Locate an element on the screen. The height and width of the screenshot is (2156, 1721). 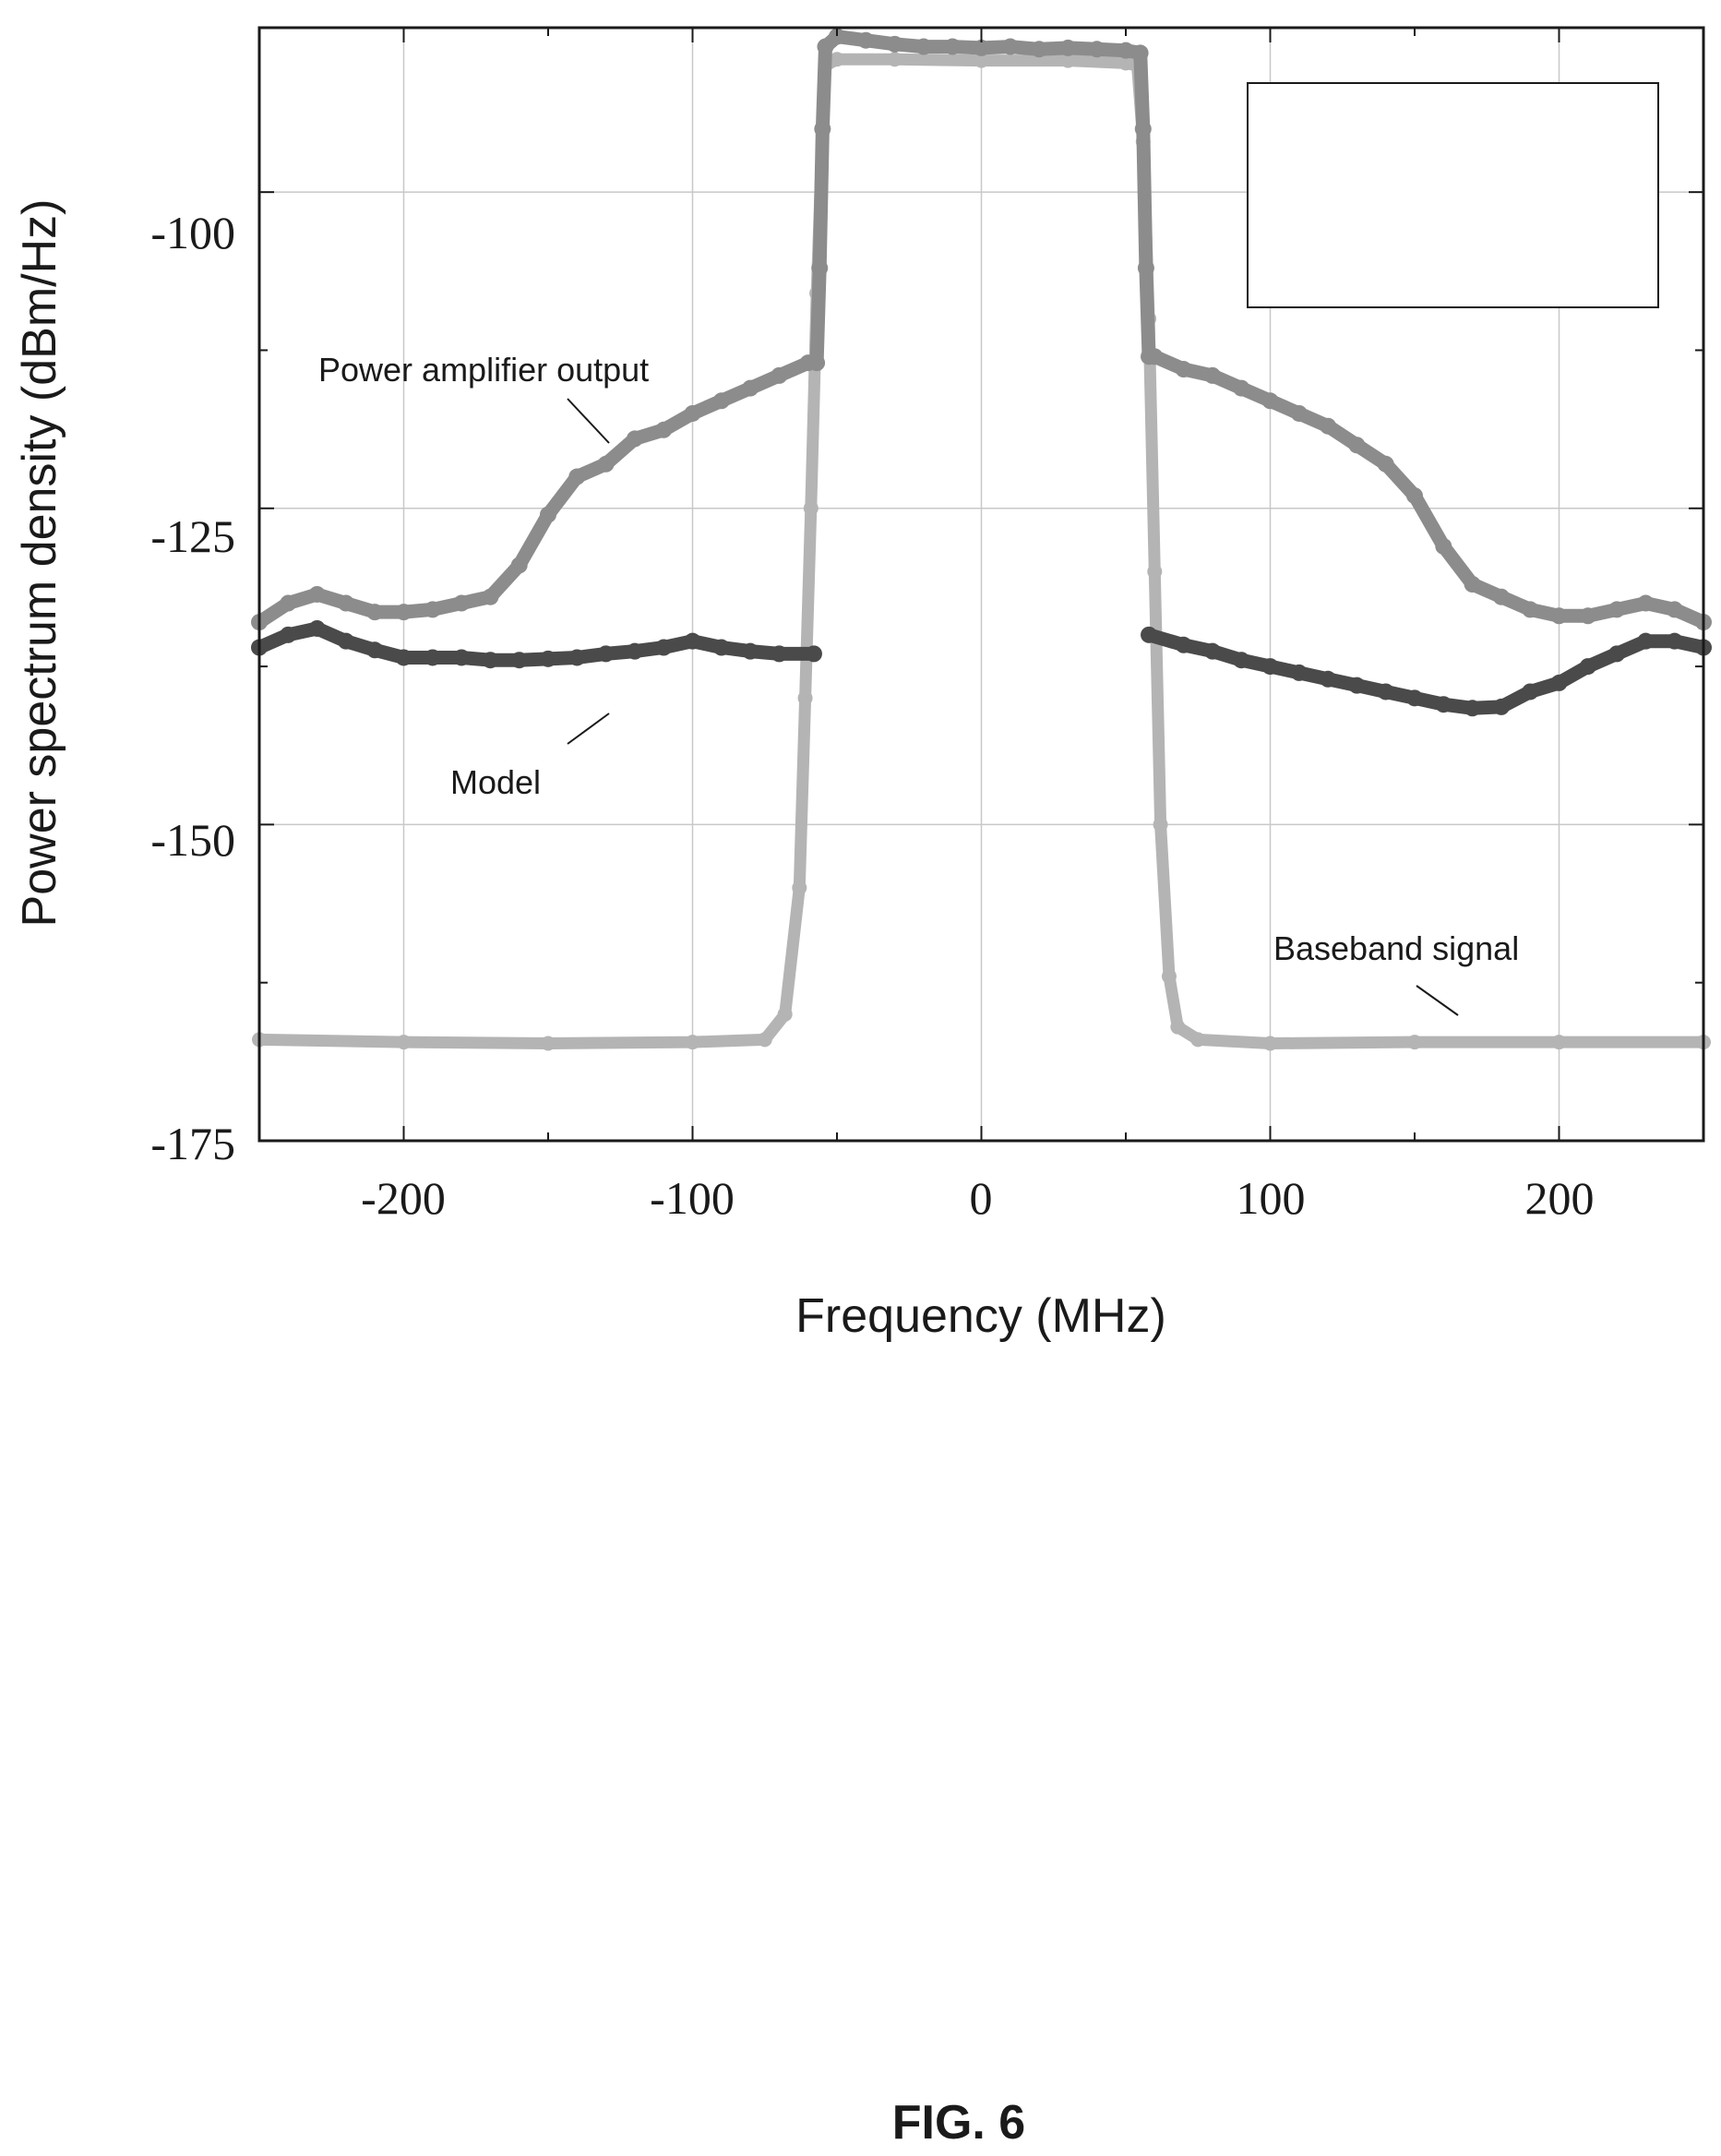
y-tick-label: -100 is located at coordinates (193, 232).